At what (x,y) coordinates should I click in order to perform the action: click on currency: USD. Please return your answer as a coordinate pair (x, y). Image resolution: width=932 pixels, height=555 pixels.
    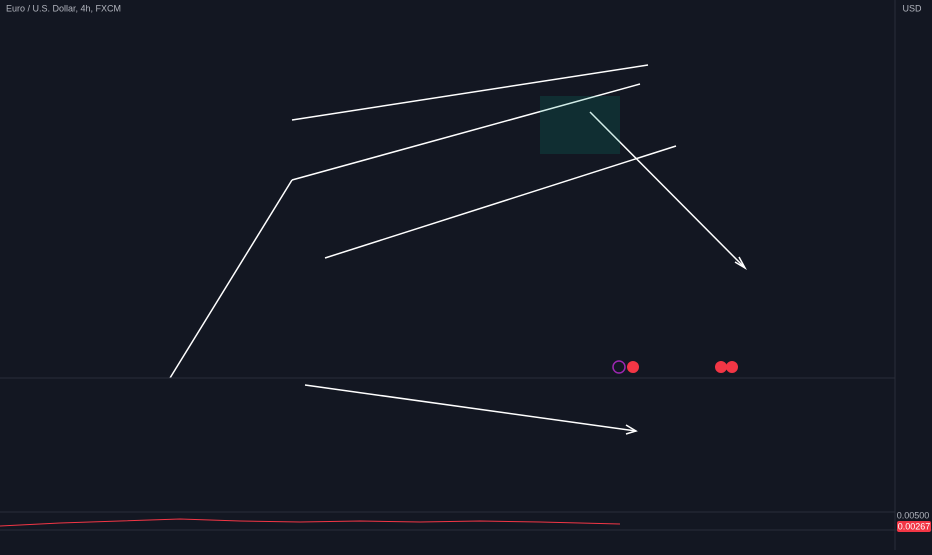
    Looking at the image, I should click on (912, 8).